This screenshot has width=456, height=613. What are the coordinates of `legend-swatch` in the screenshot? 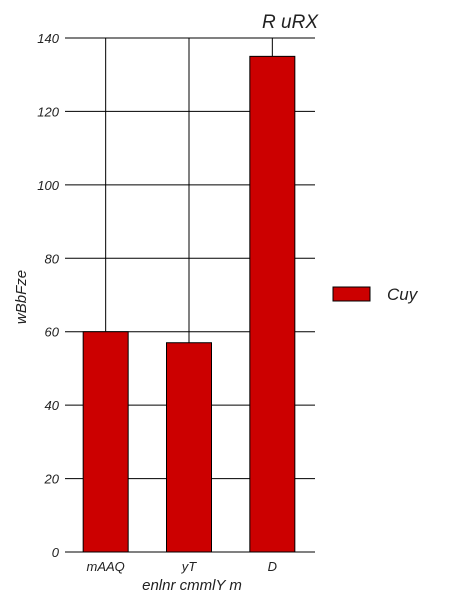 It's located at (351, 294).